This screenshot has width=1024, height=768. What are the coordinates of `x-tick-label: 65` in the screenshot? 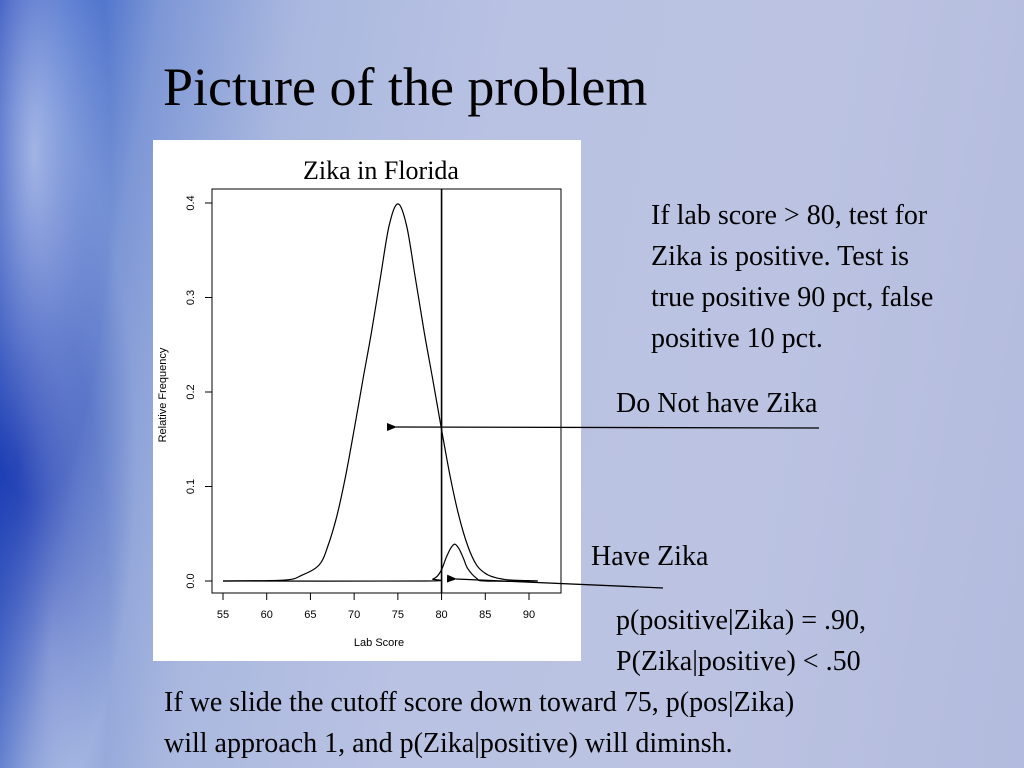 It's located at (310, 615).